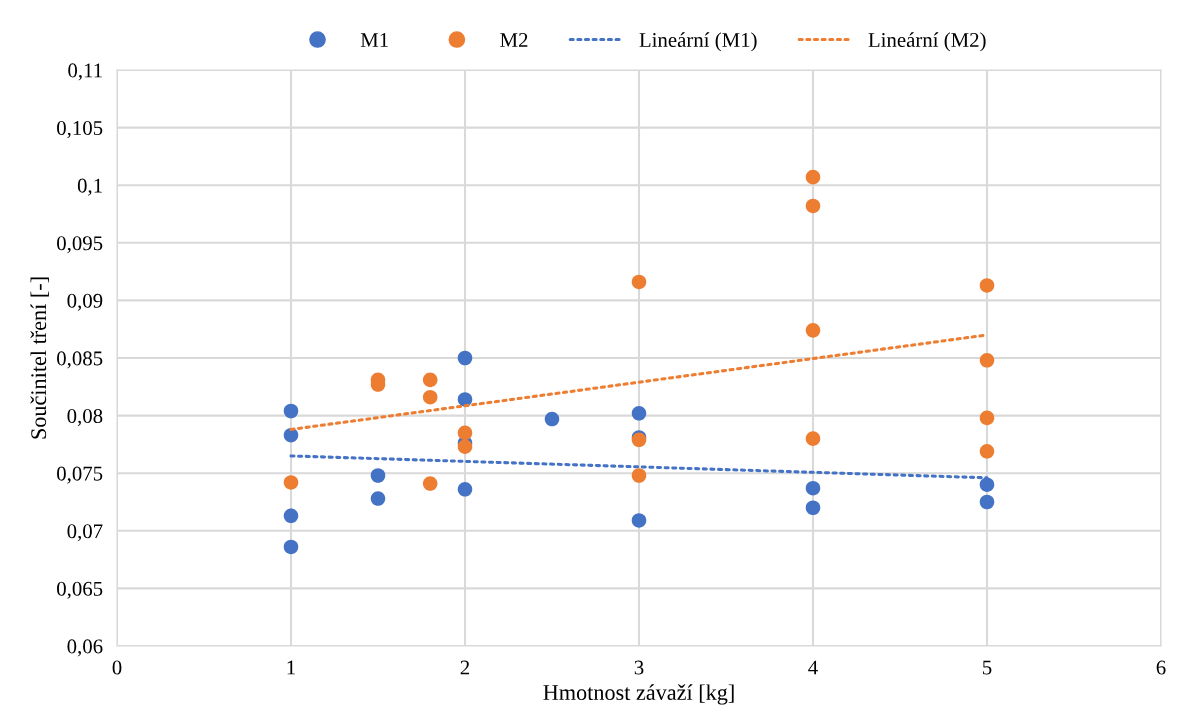 This screenshot has width=1183, height=728. Describe the element at coordinates (813, 667) in the screenshot. I see `x-tick-label: 4` at that location.